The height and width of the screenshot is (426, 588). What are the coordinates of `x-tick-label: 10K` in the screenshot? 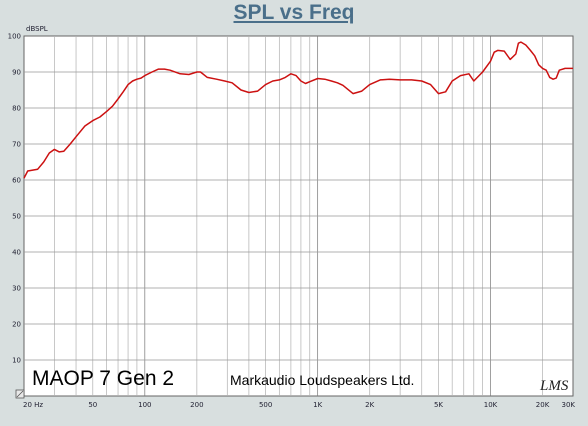 It's located at (491, 405).